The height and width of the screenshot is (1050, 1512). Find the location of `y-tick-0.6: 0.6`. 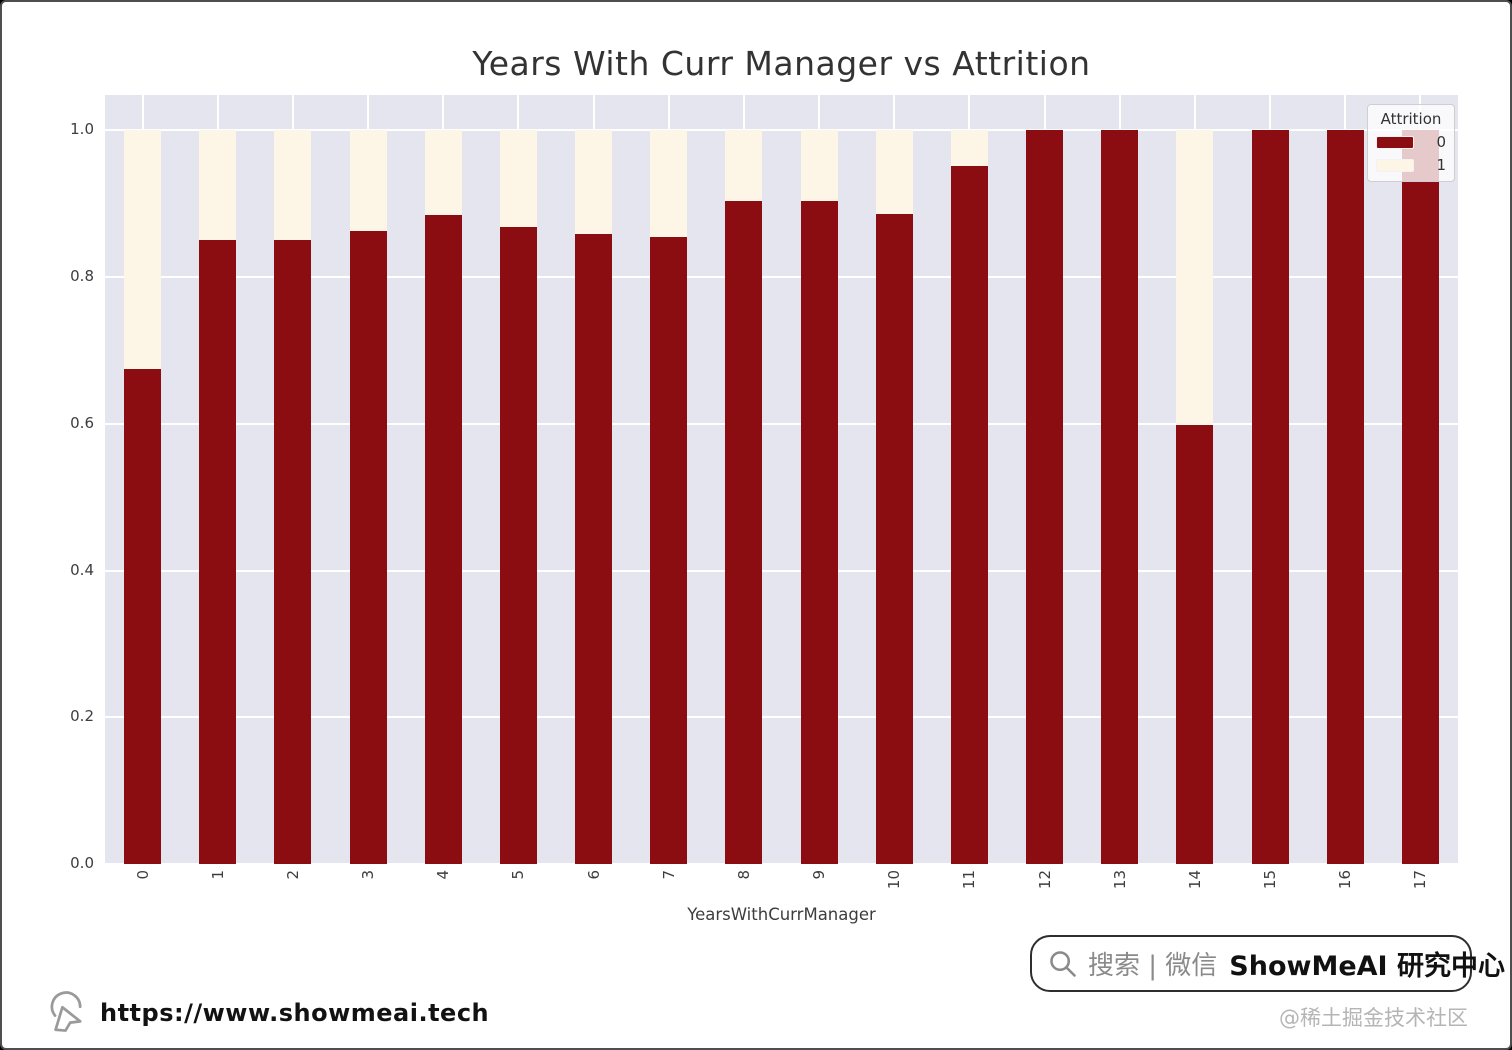

y-tick-0.6: 0.6 is located at coordinates (82, 422).